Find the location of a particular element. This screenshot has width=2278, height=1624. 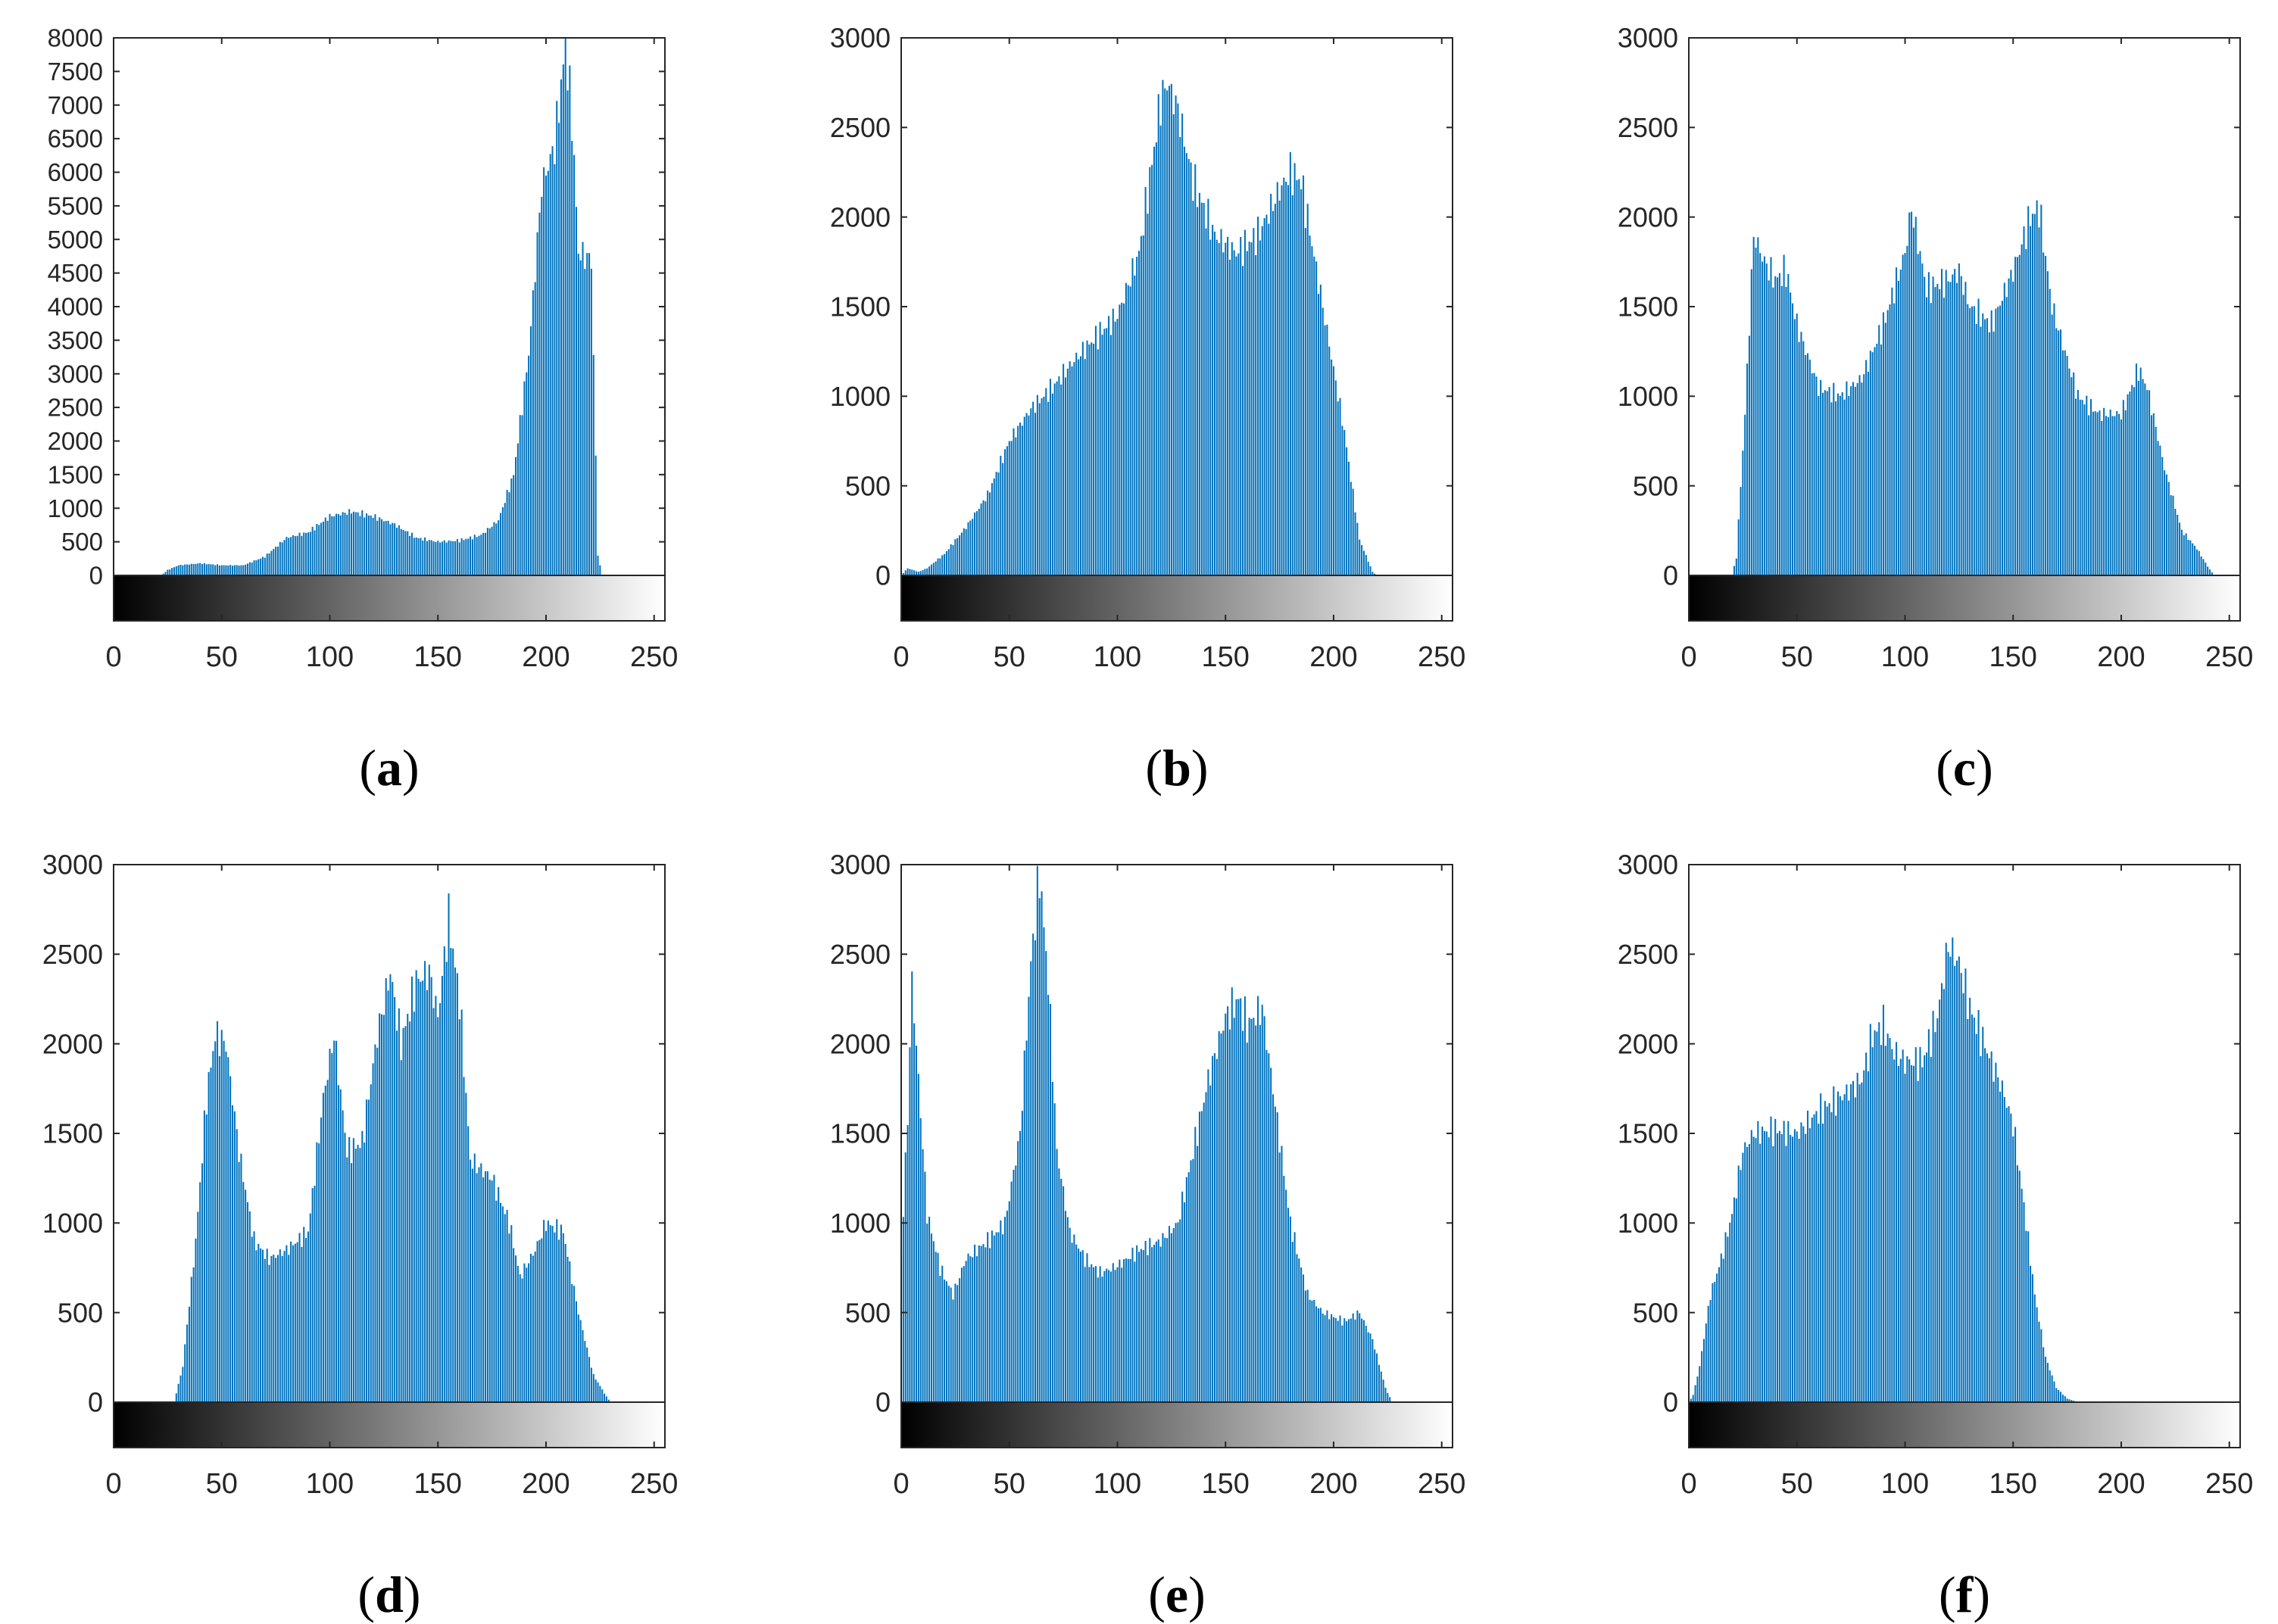

x-tick-label: 150 is located at coordinates (438, 657).